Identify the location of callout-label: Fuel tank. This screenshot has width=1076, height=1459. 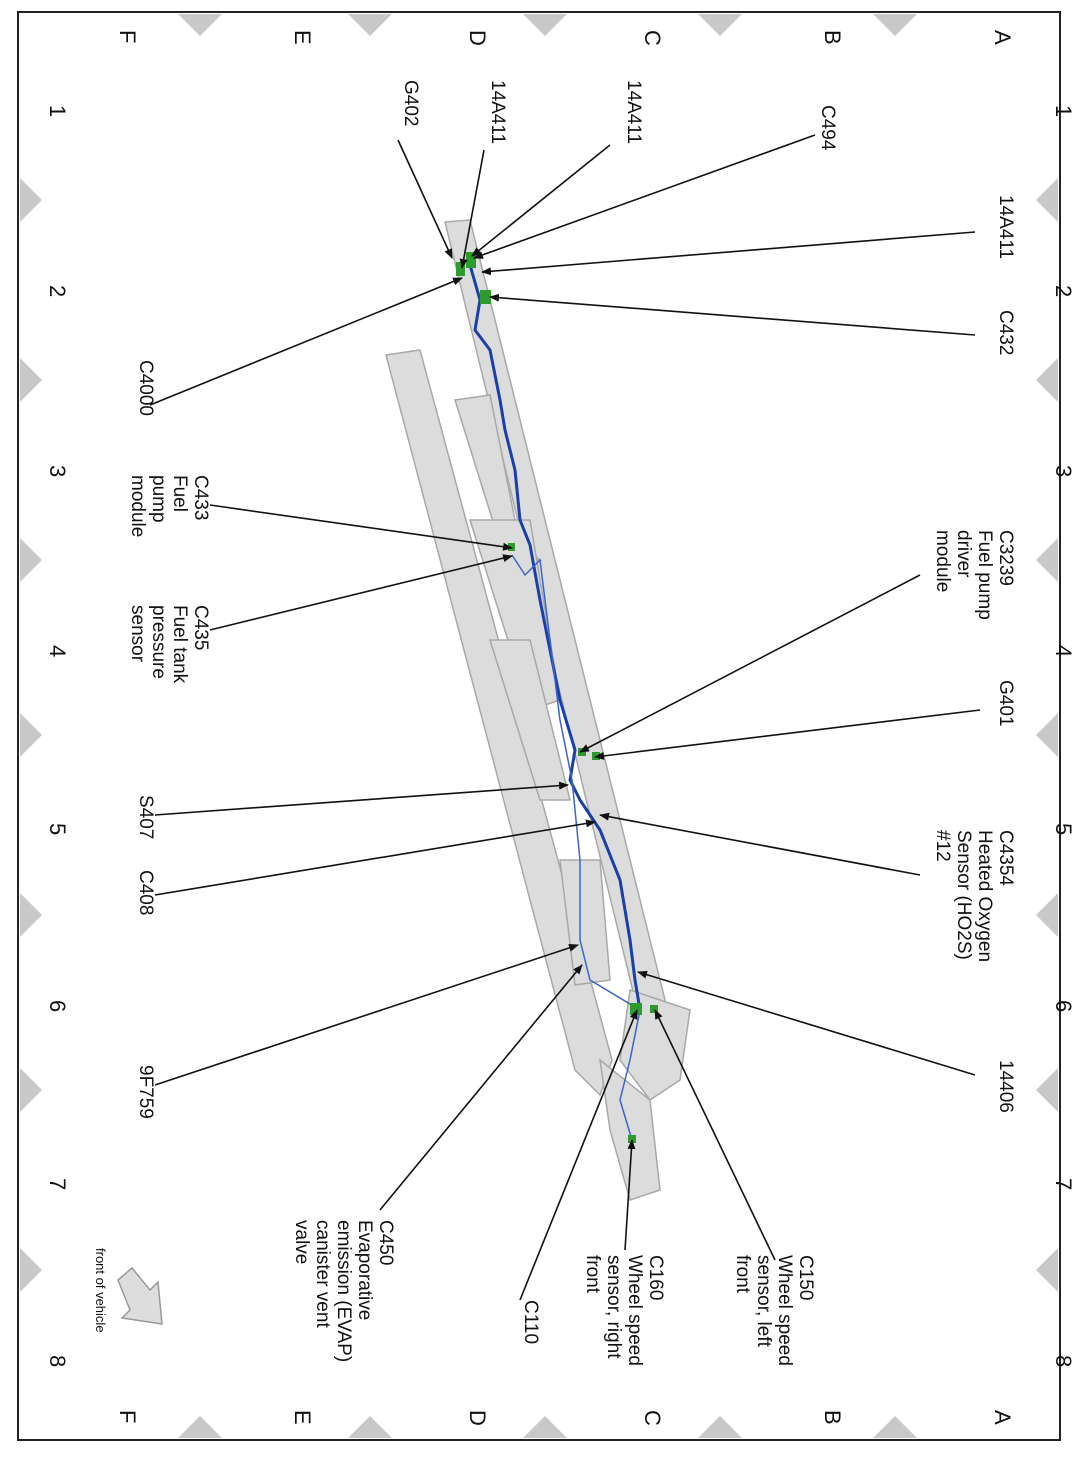
(179, 644).